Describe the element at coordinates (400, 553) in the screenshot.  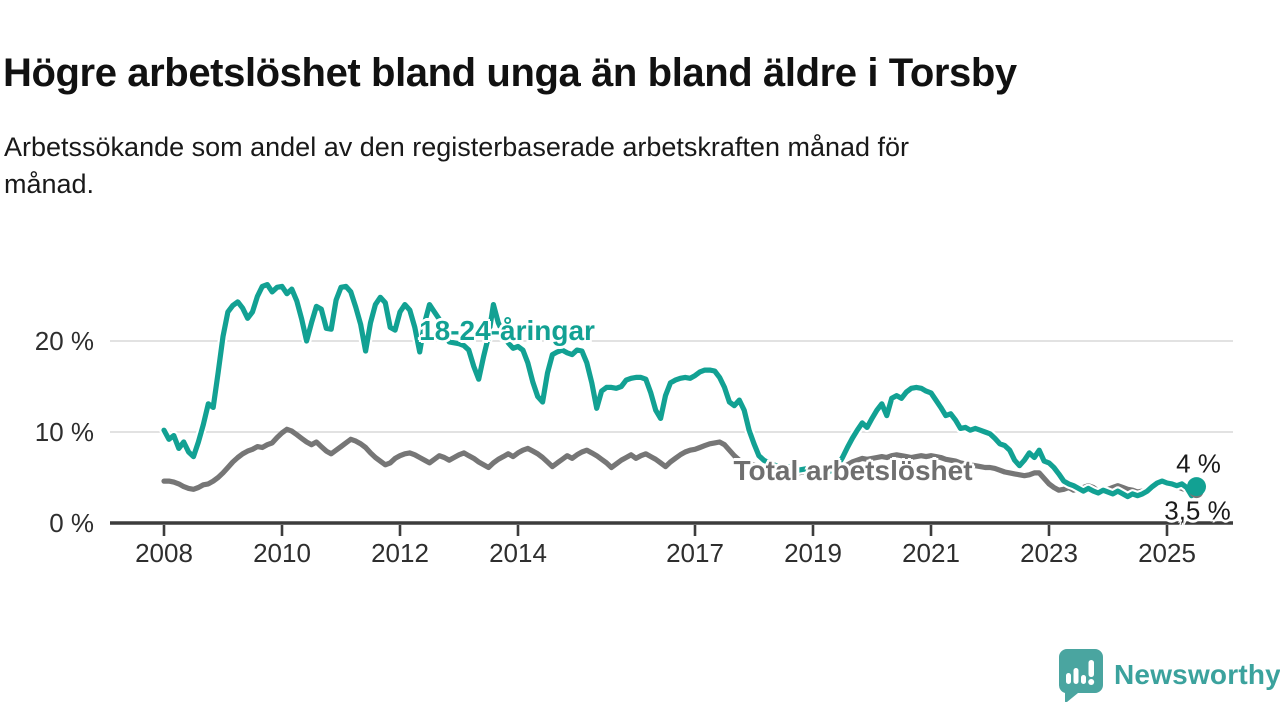
I see `x-axis-label-2012: 2012` at that location.